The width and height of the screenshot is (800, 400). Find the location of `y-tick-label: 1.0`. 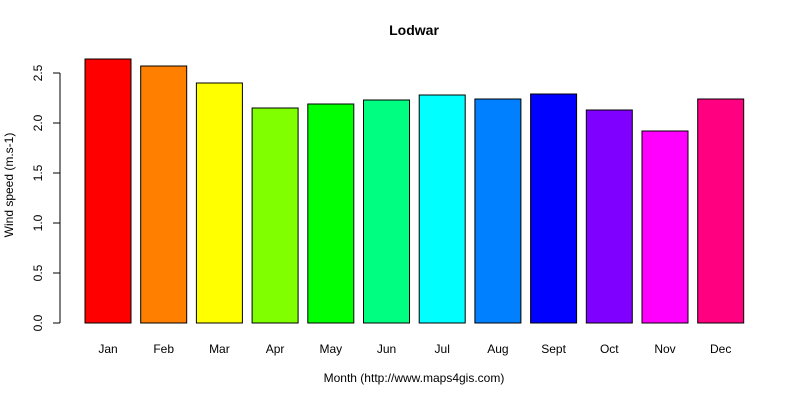

y-tick-label: 1.0 is located at coordinates (38, 222).